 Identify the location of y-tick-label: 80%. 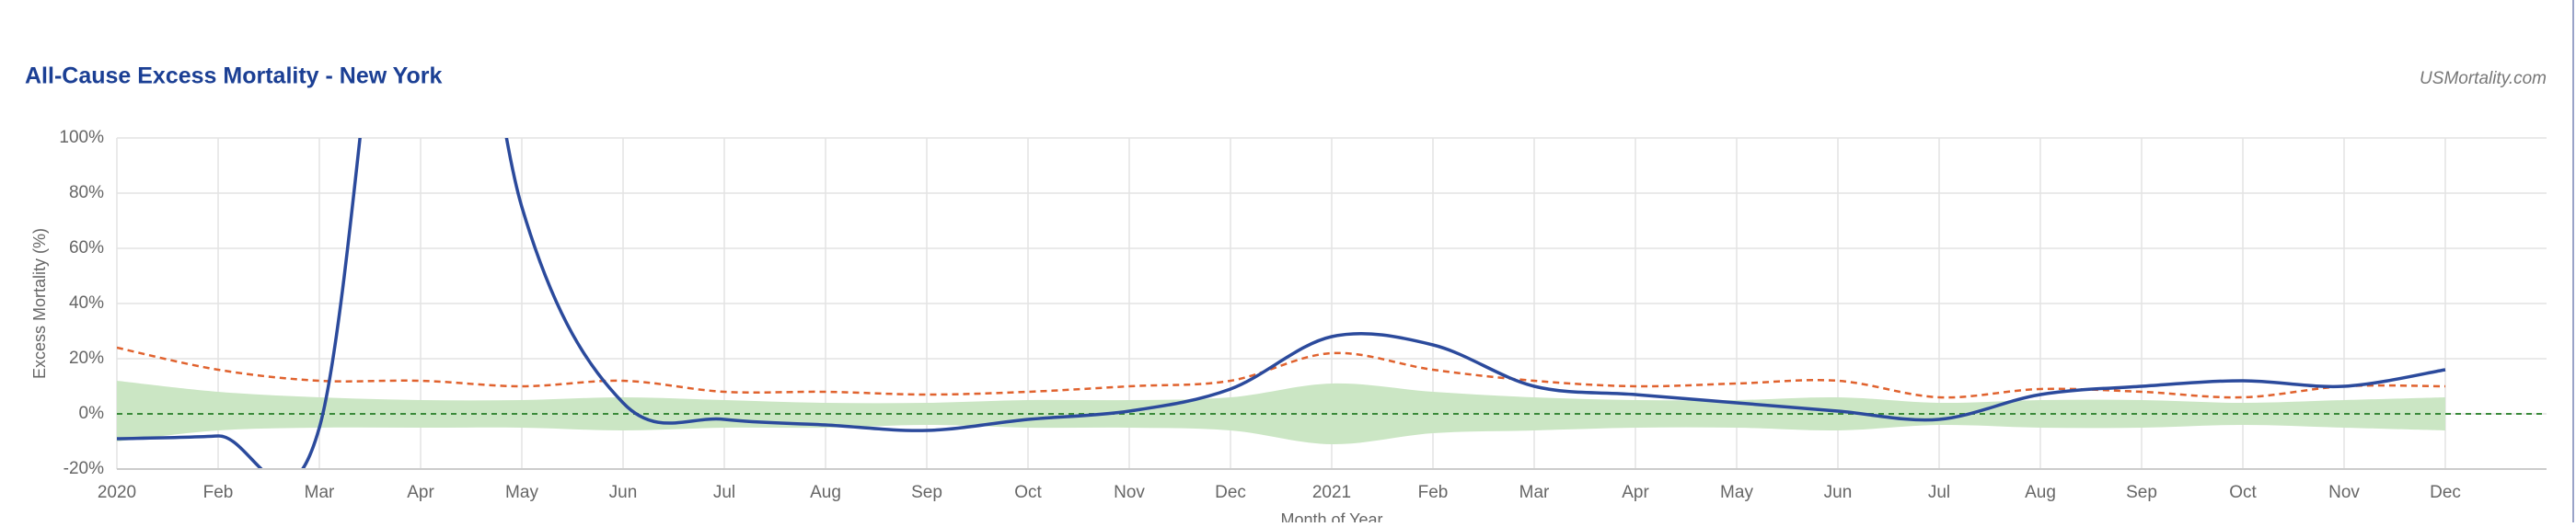
(86, 192).